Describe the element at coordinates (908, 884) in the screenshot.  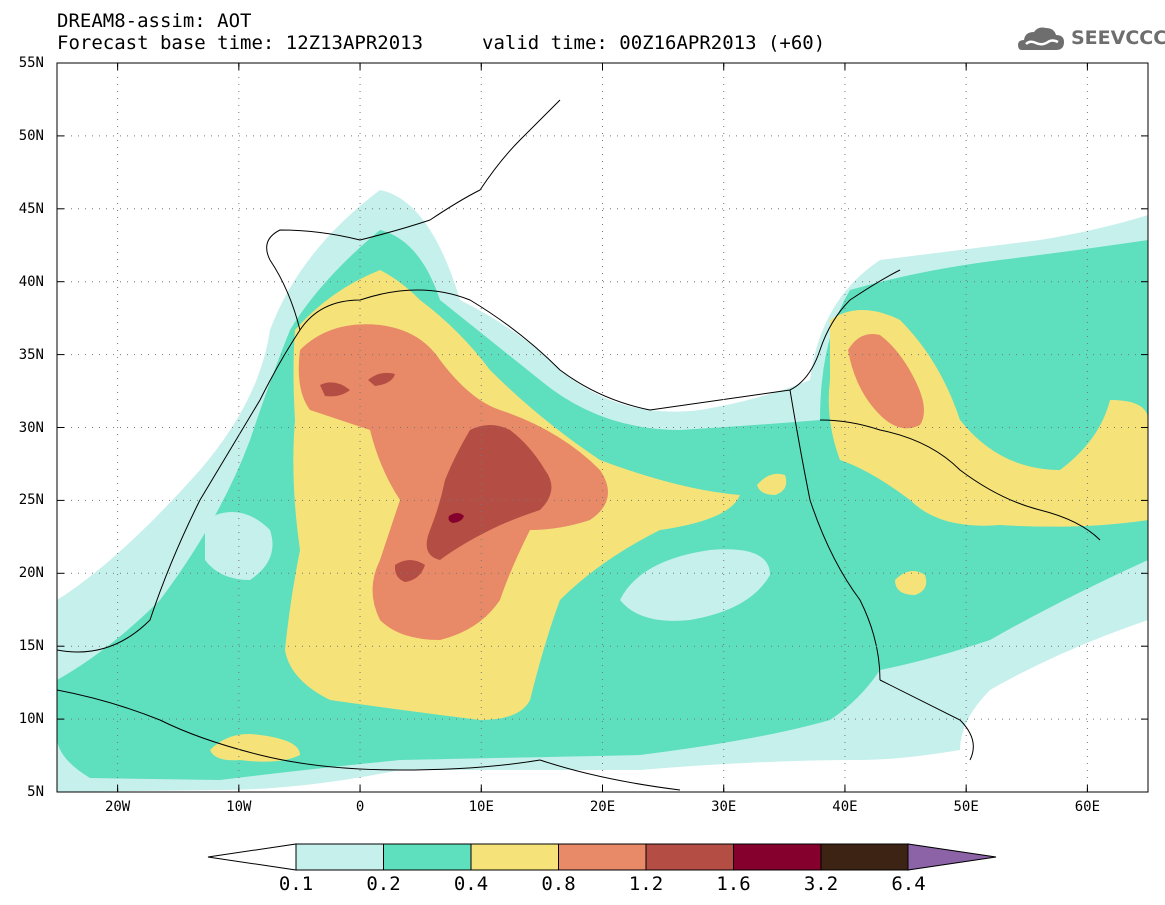
I see `colorbar-level-label: 6.4` at that location.